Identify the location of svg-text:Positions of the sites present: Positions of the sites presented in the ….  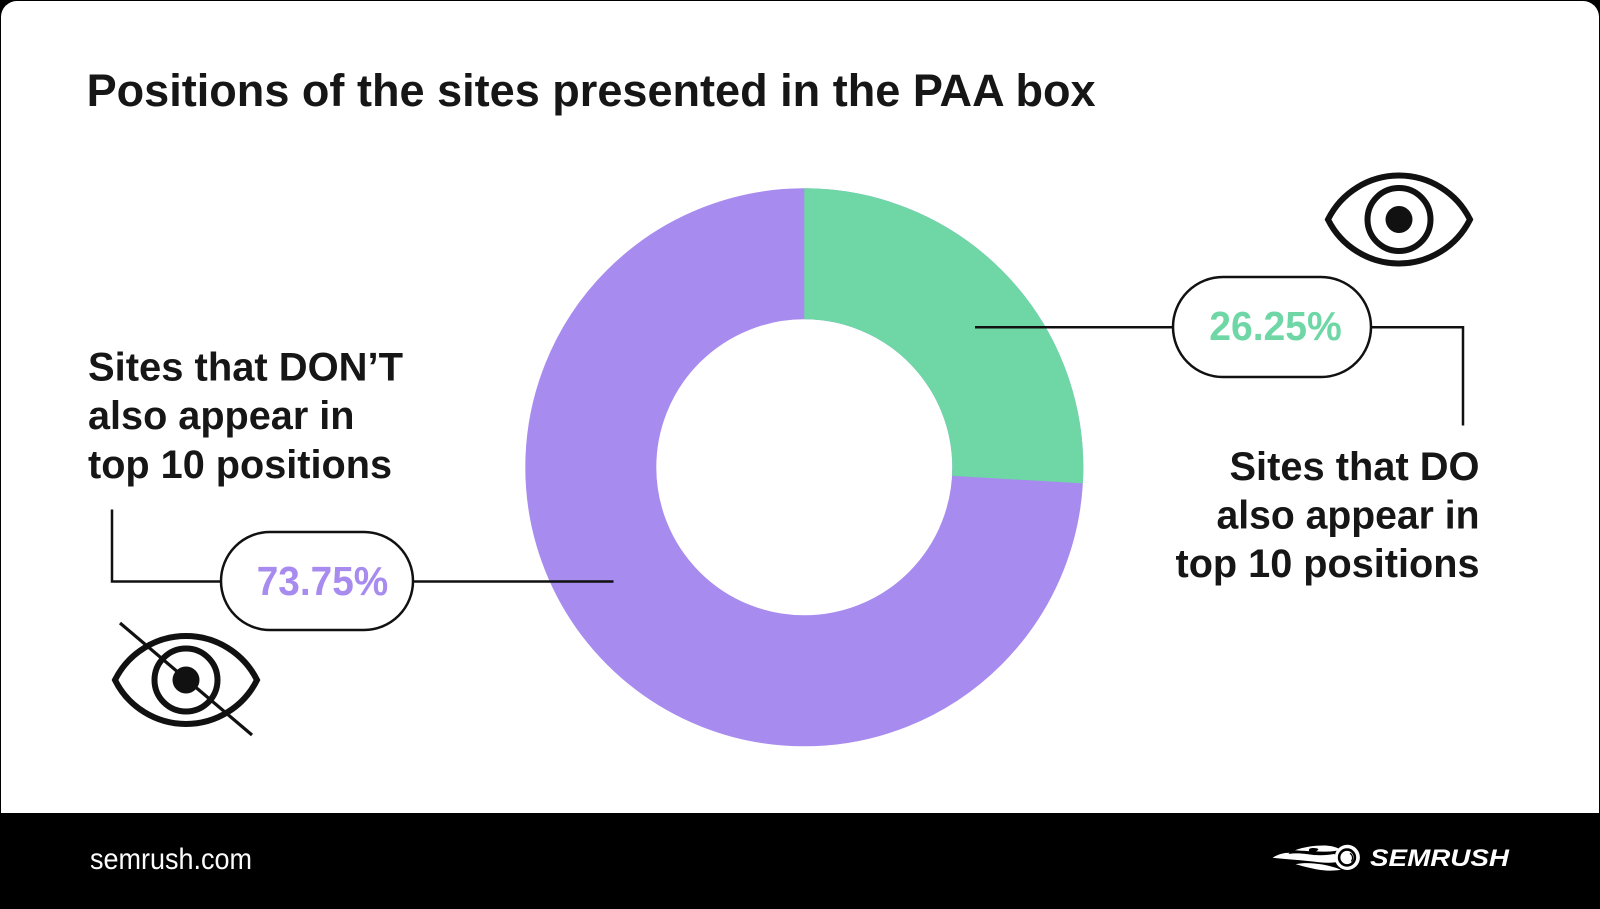
(591, 90).